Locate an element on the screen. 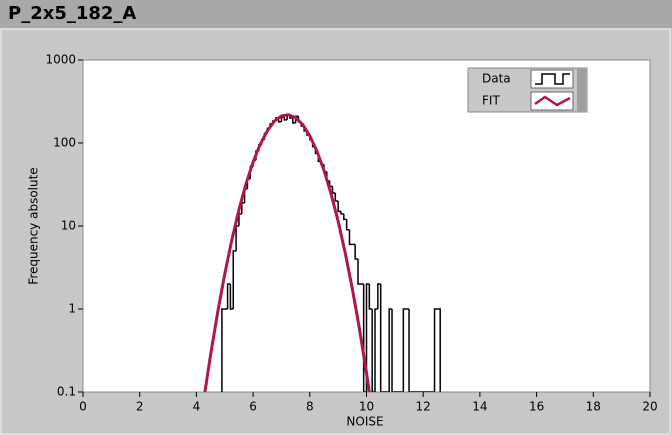 Image resolution: width=672 pixels, height=435 pixels. x-tick-label: 10 is located at coordinates (366, 407).